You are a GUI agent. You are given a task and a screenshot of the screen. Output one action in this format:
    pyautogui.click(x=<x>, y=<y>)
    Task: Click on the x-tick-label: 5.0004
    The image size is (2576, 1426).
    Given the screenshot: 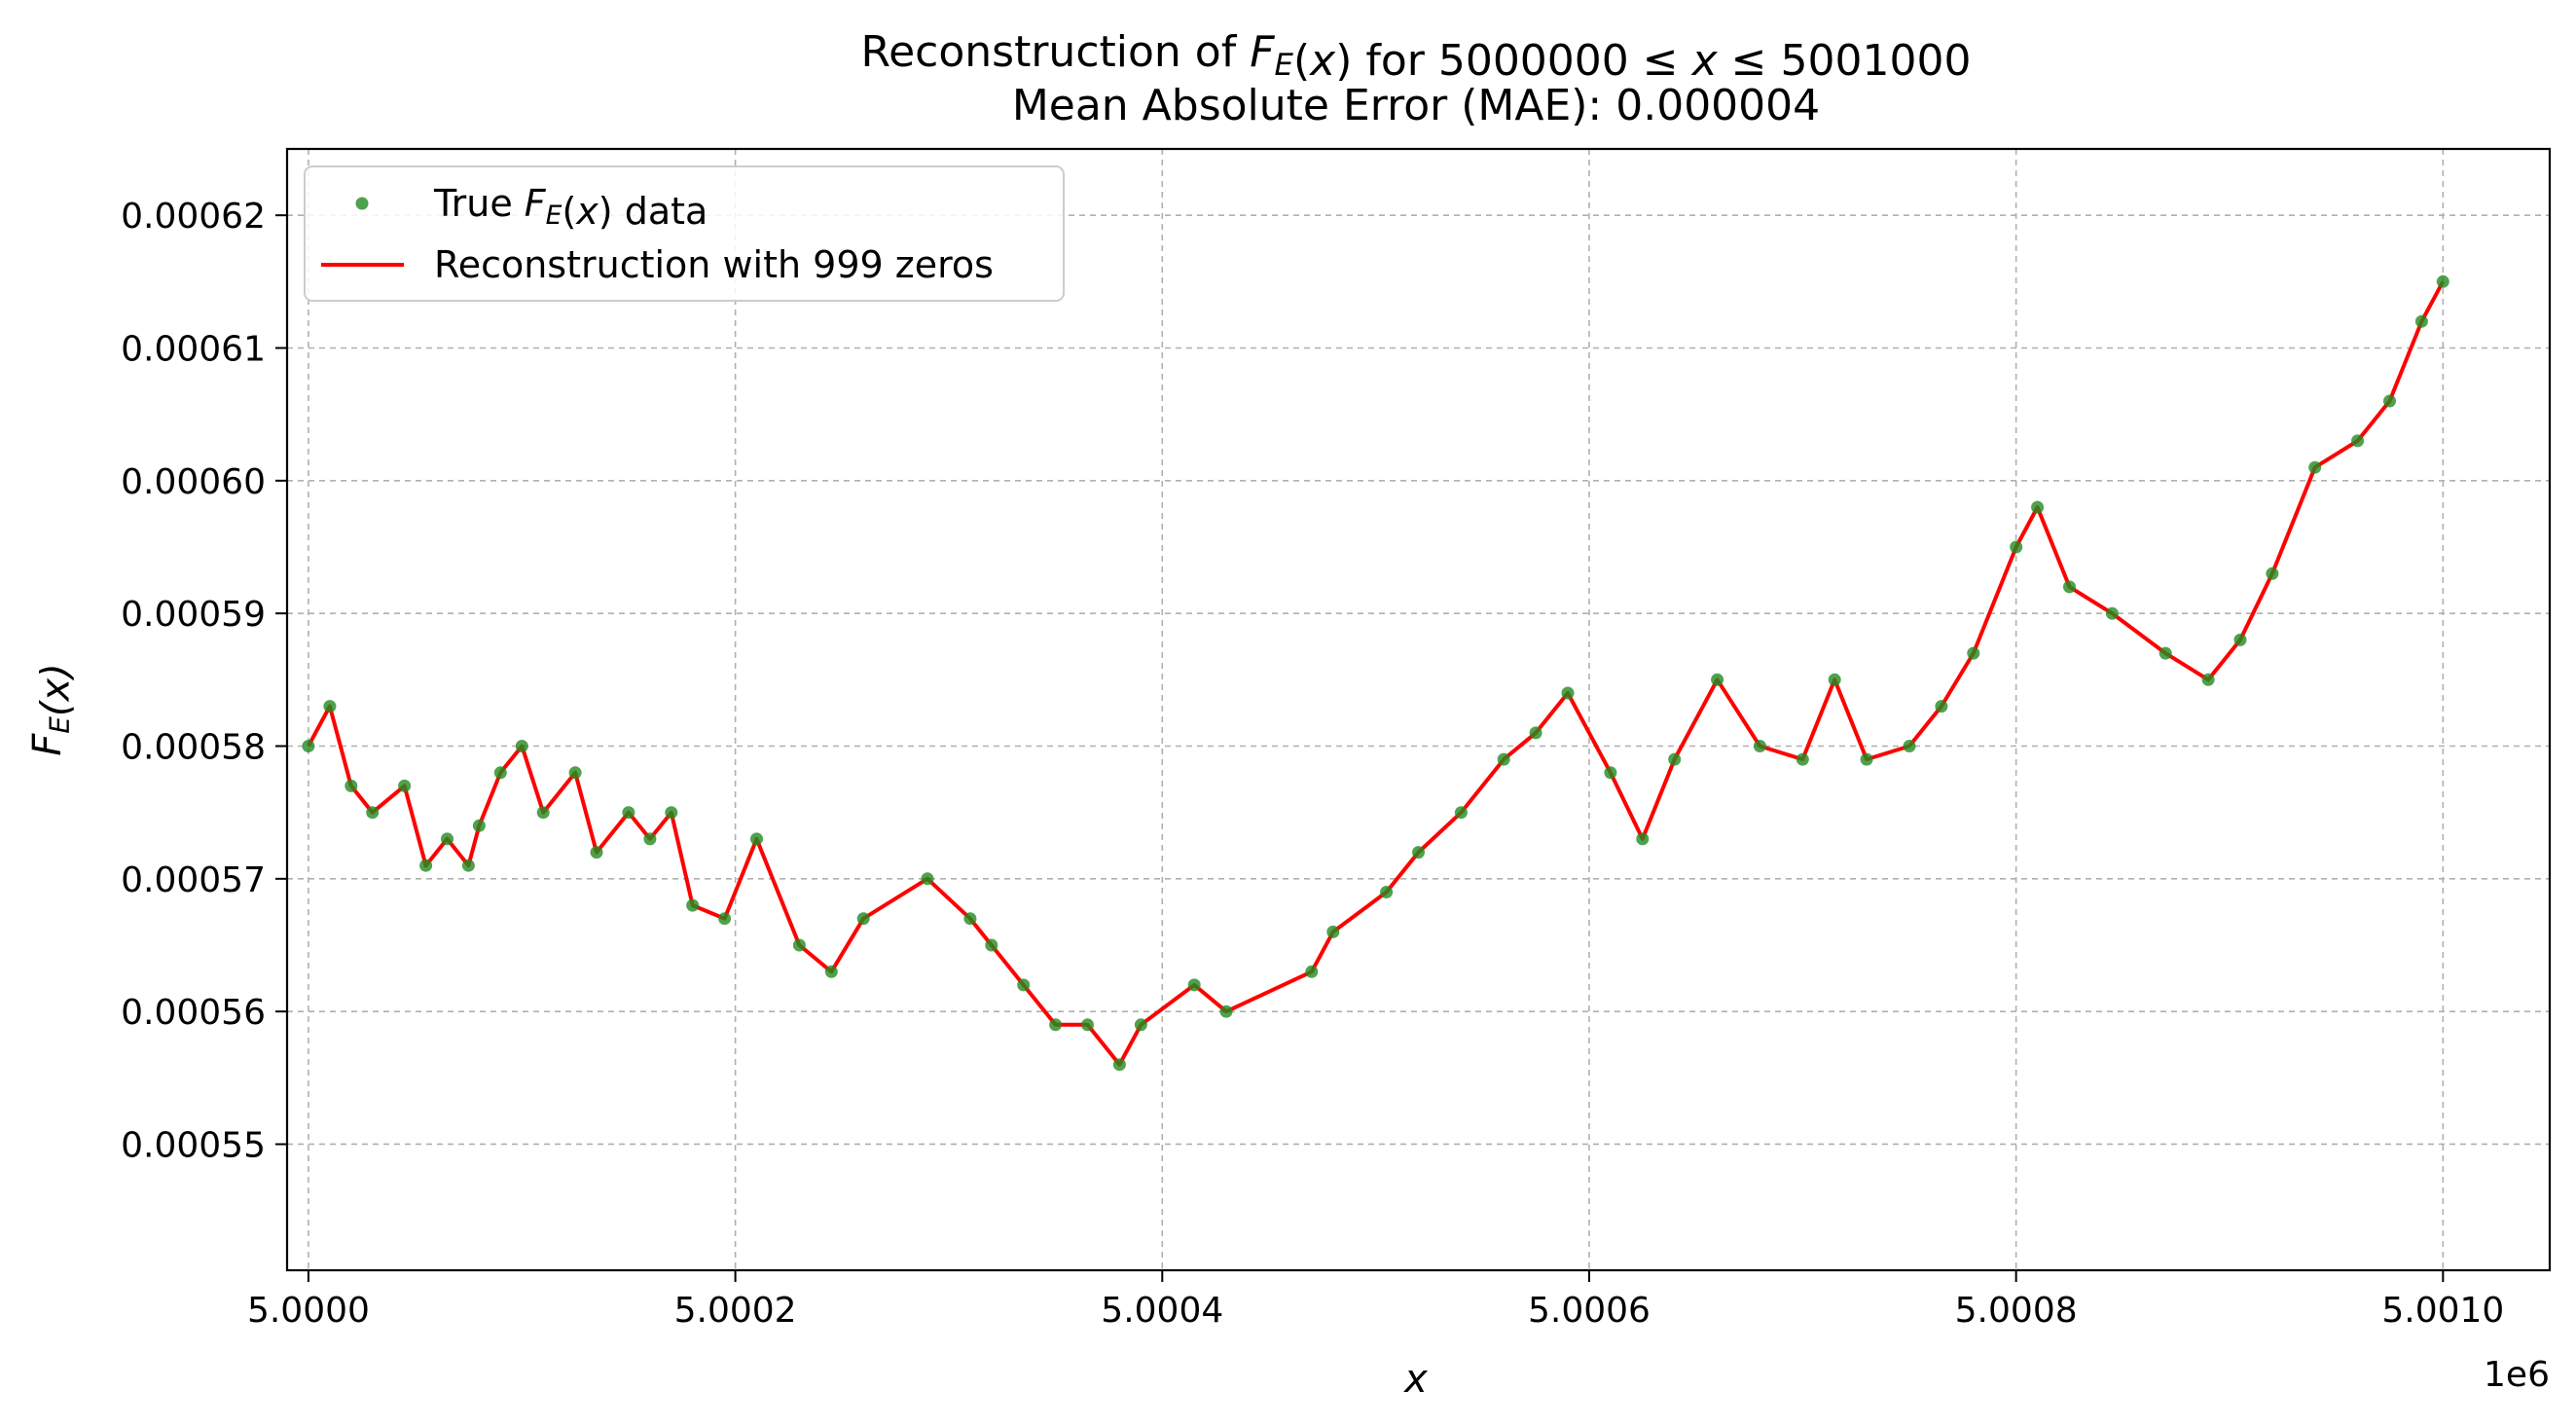 What is the action you would take?
    pyautogui.click(x=1162, y=1311)
    